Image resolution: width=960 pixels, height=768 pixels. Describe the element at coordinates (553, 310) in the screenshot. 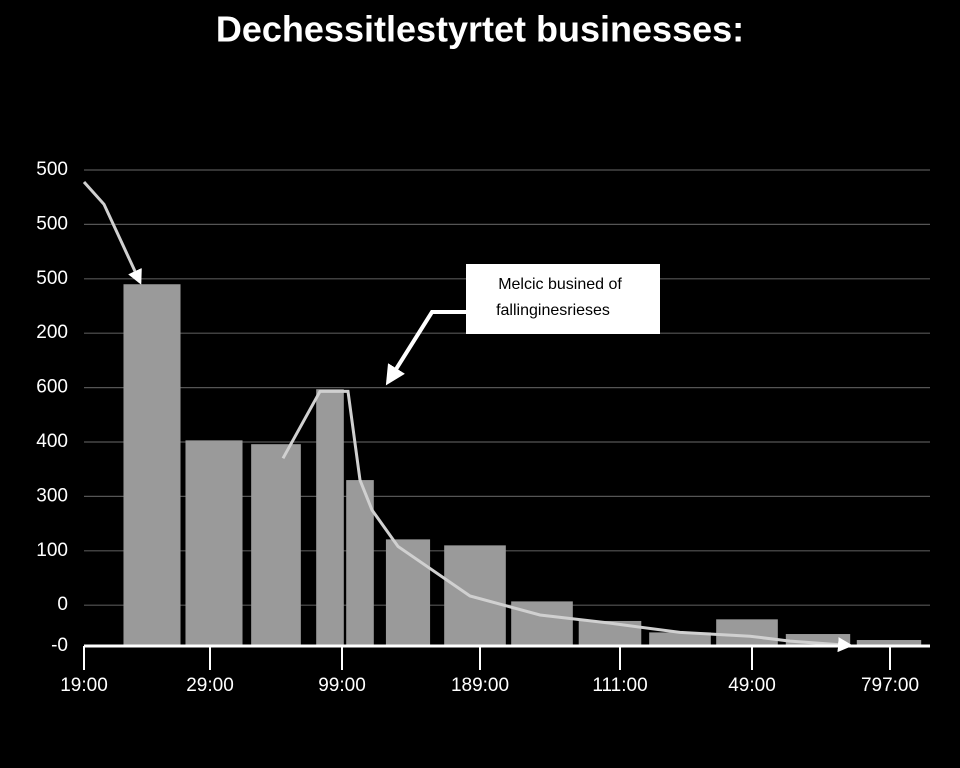

I see `annotation-text: fallinginesrieses` at that location.